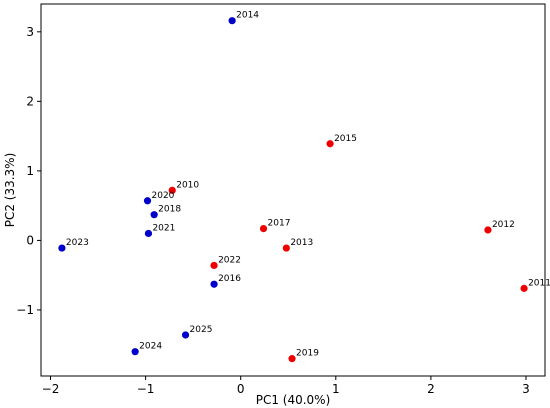 The image size is (550, 408). I want to click on point-label-2016: 2016, so click(229, 279).